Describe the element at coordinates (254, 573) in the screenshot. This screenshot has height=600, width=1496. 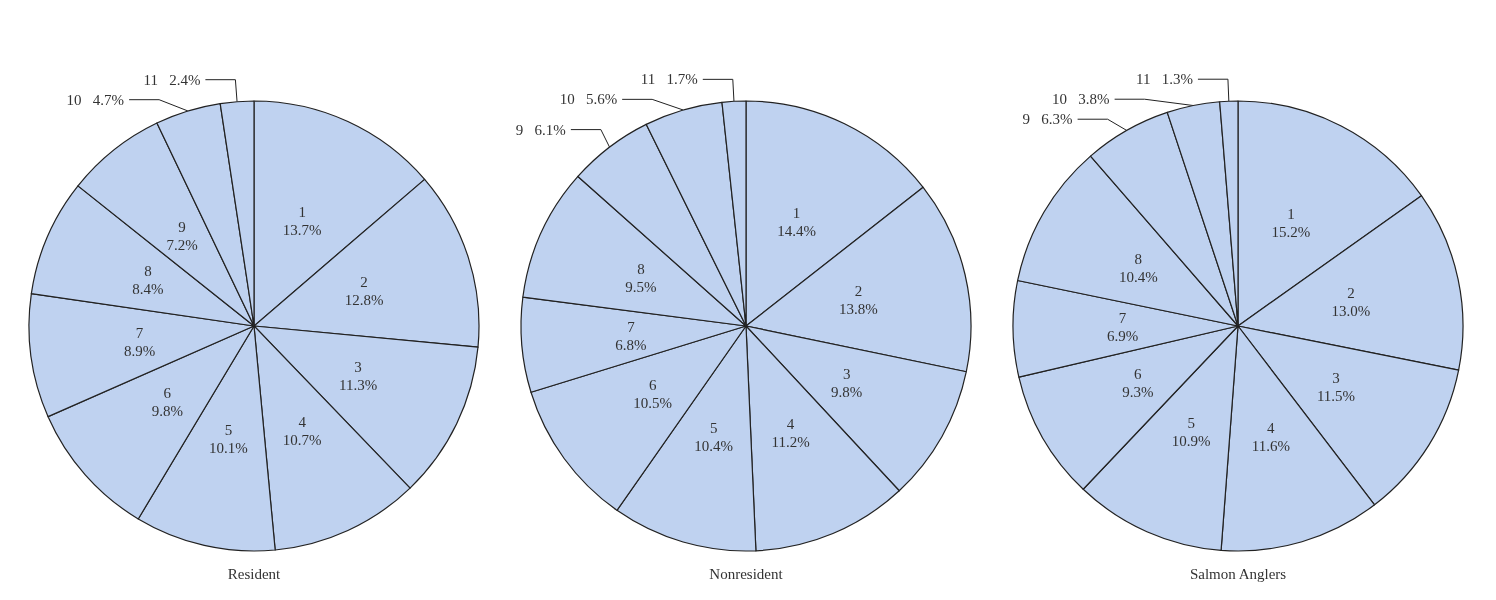
I see `text: Resident` at that location.